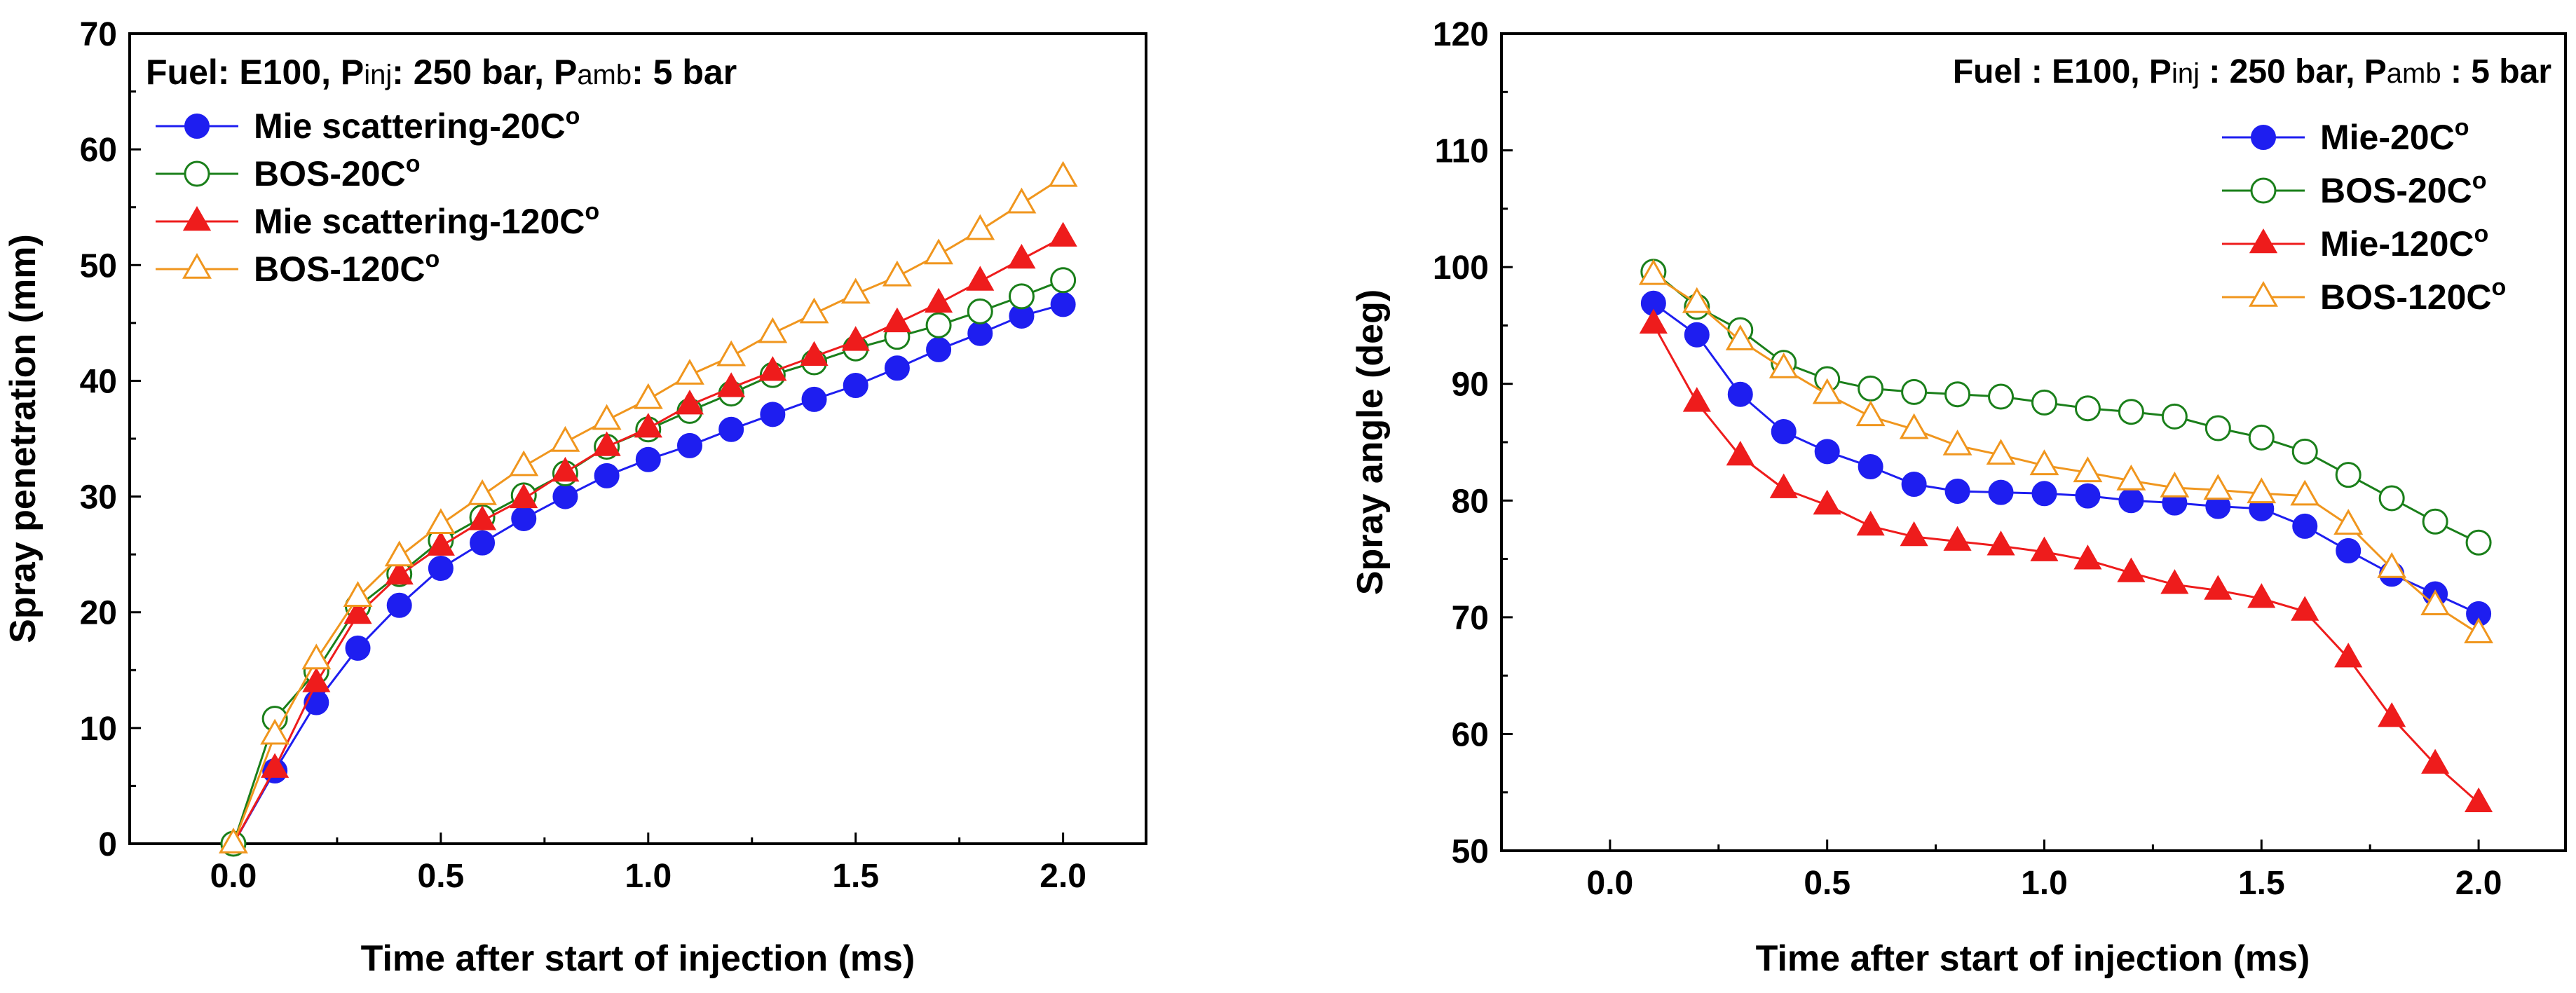 The image size is (2576, 993). I want to click on y-axis-label: Spray angle (deg), so click(1370, 442).